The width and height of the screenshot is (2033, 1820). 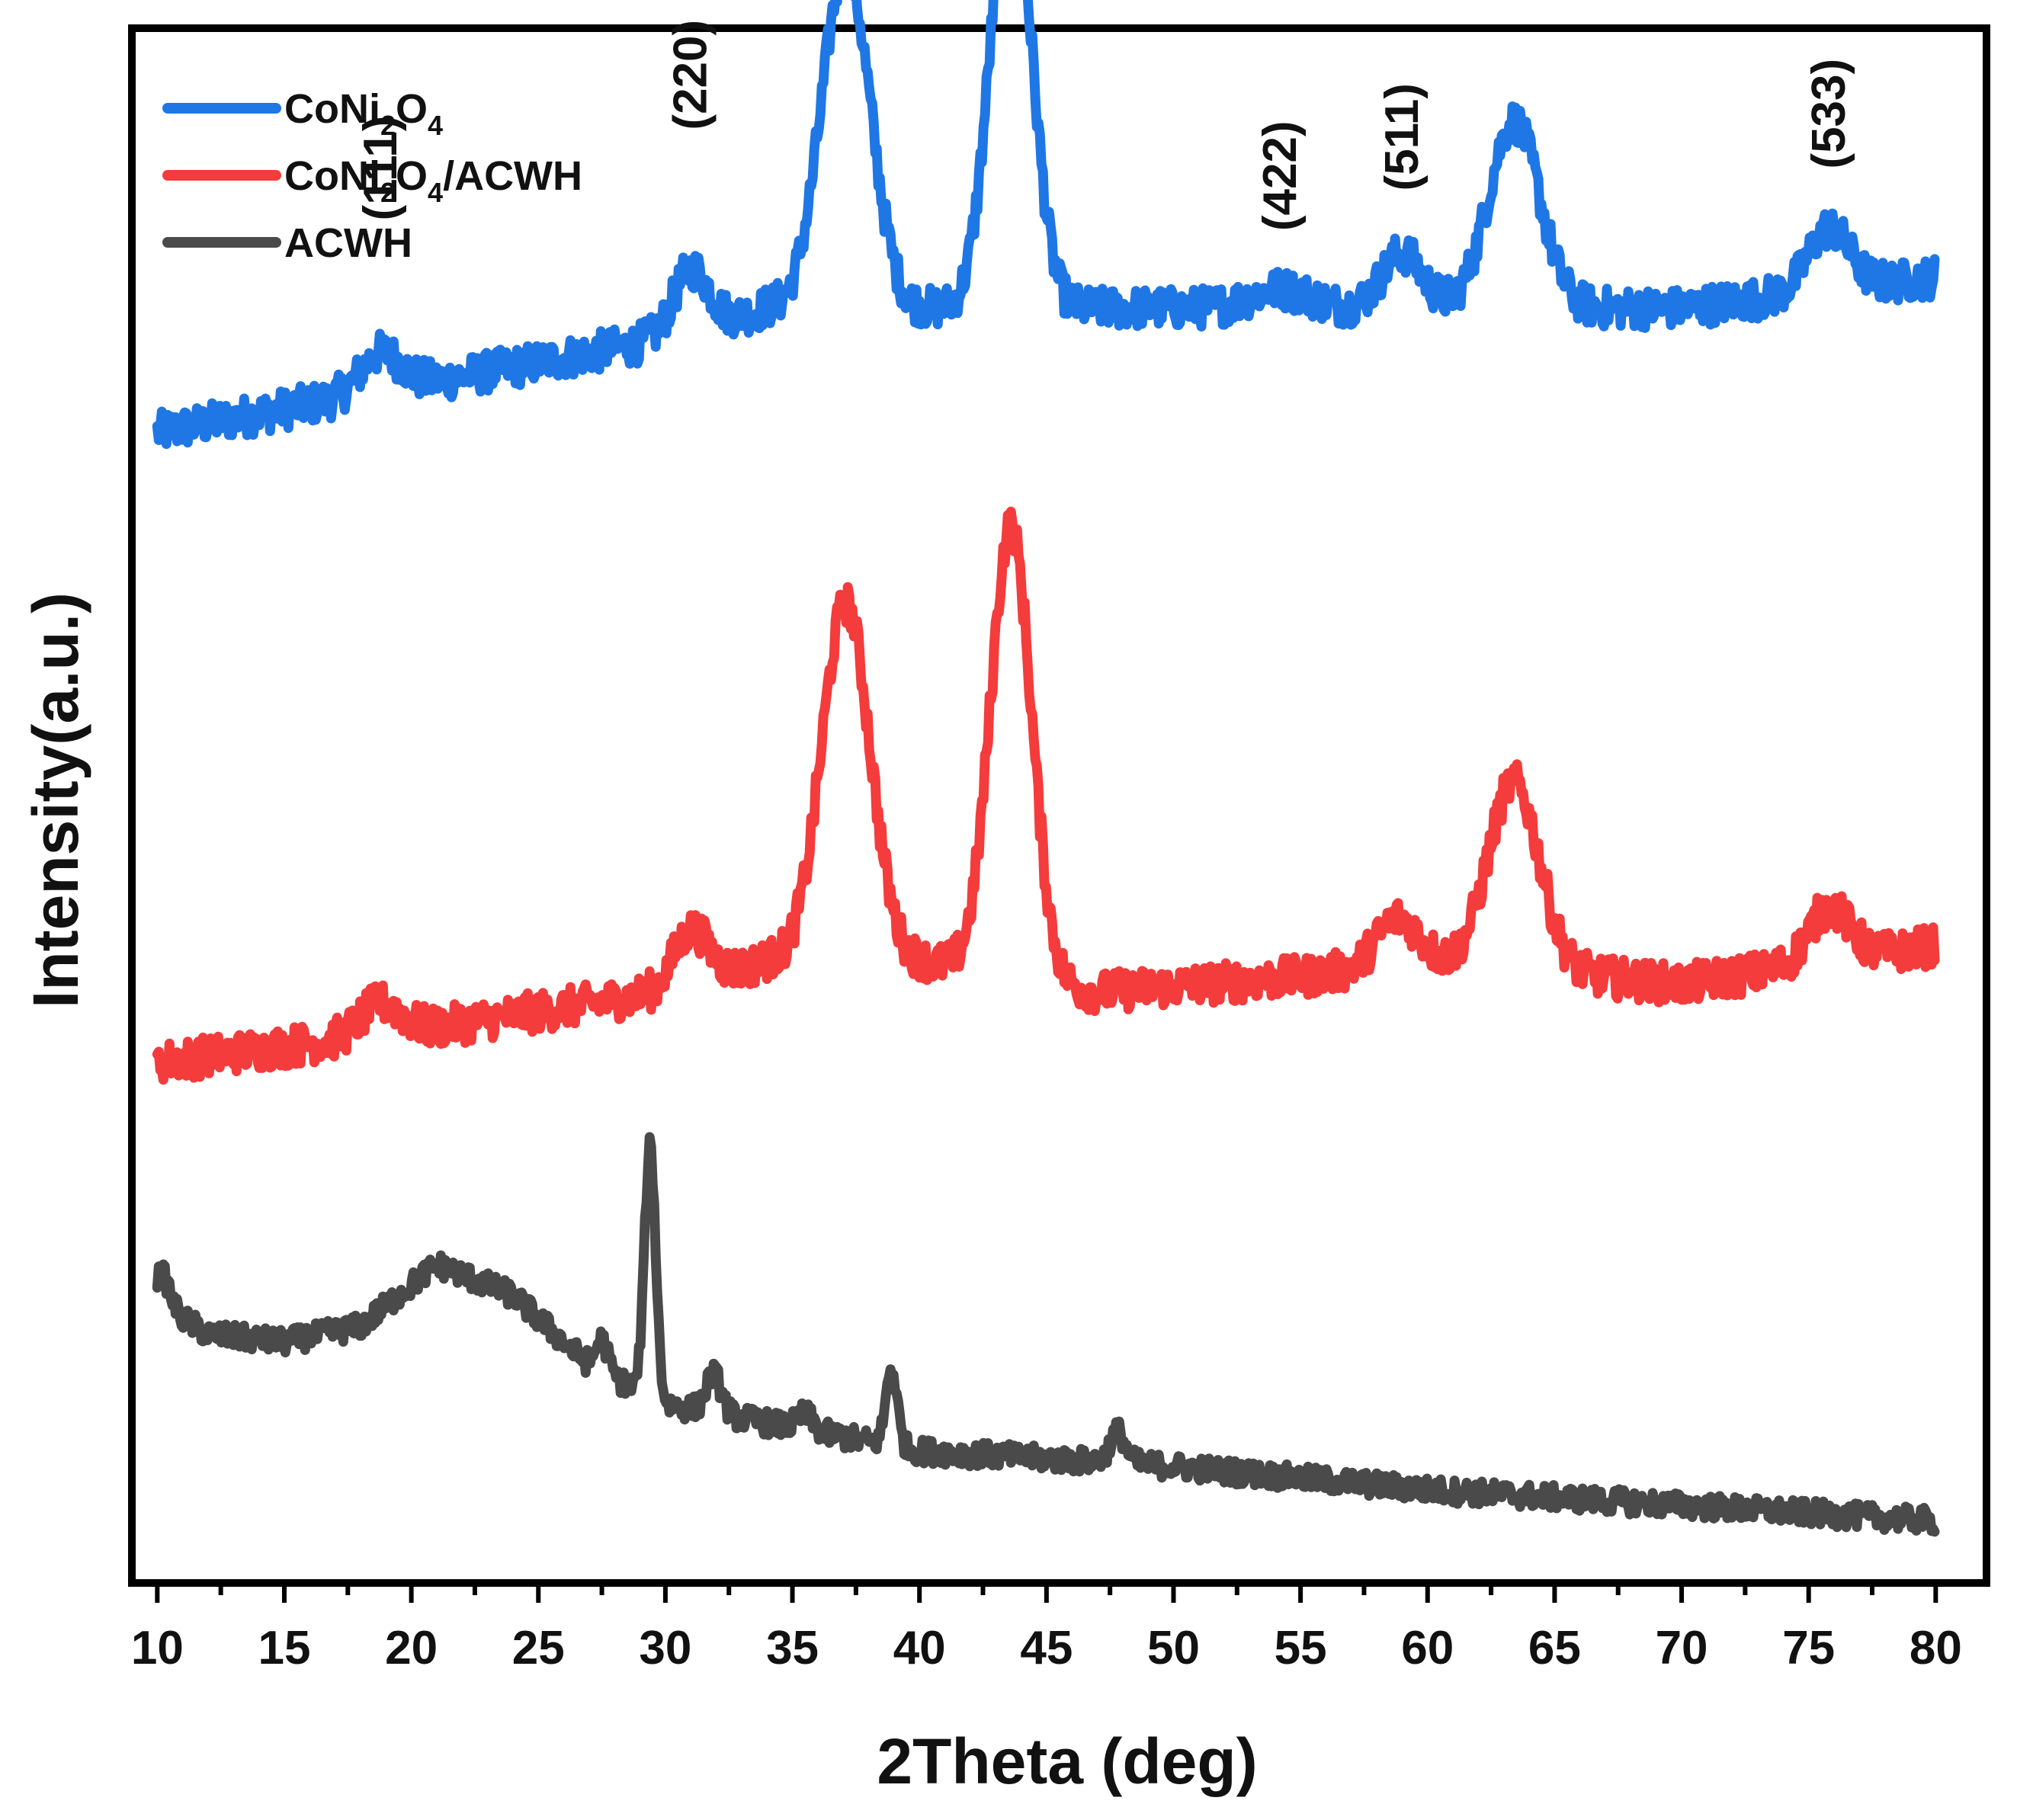 I want to click on x-tick-label: 10, so click(x=157, y=1648).